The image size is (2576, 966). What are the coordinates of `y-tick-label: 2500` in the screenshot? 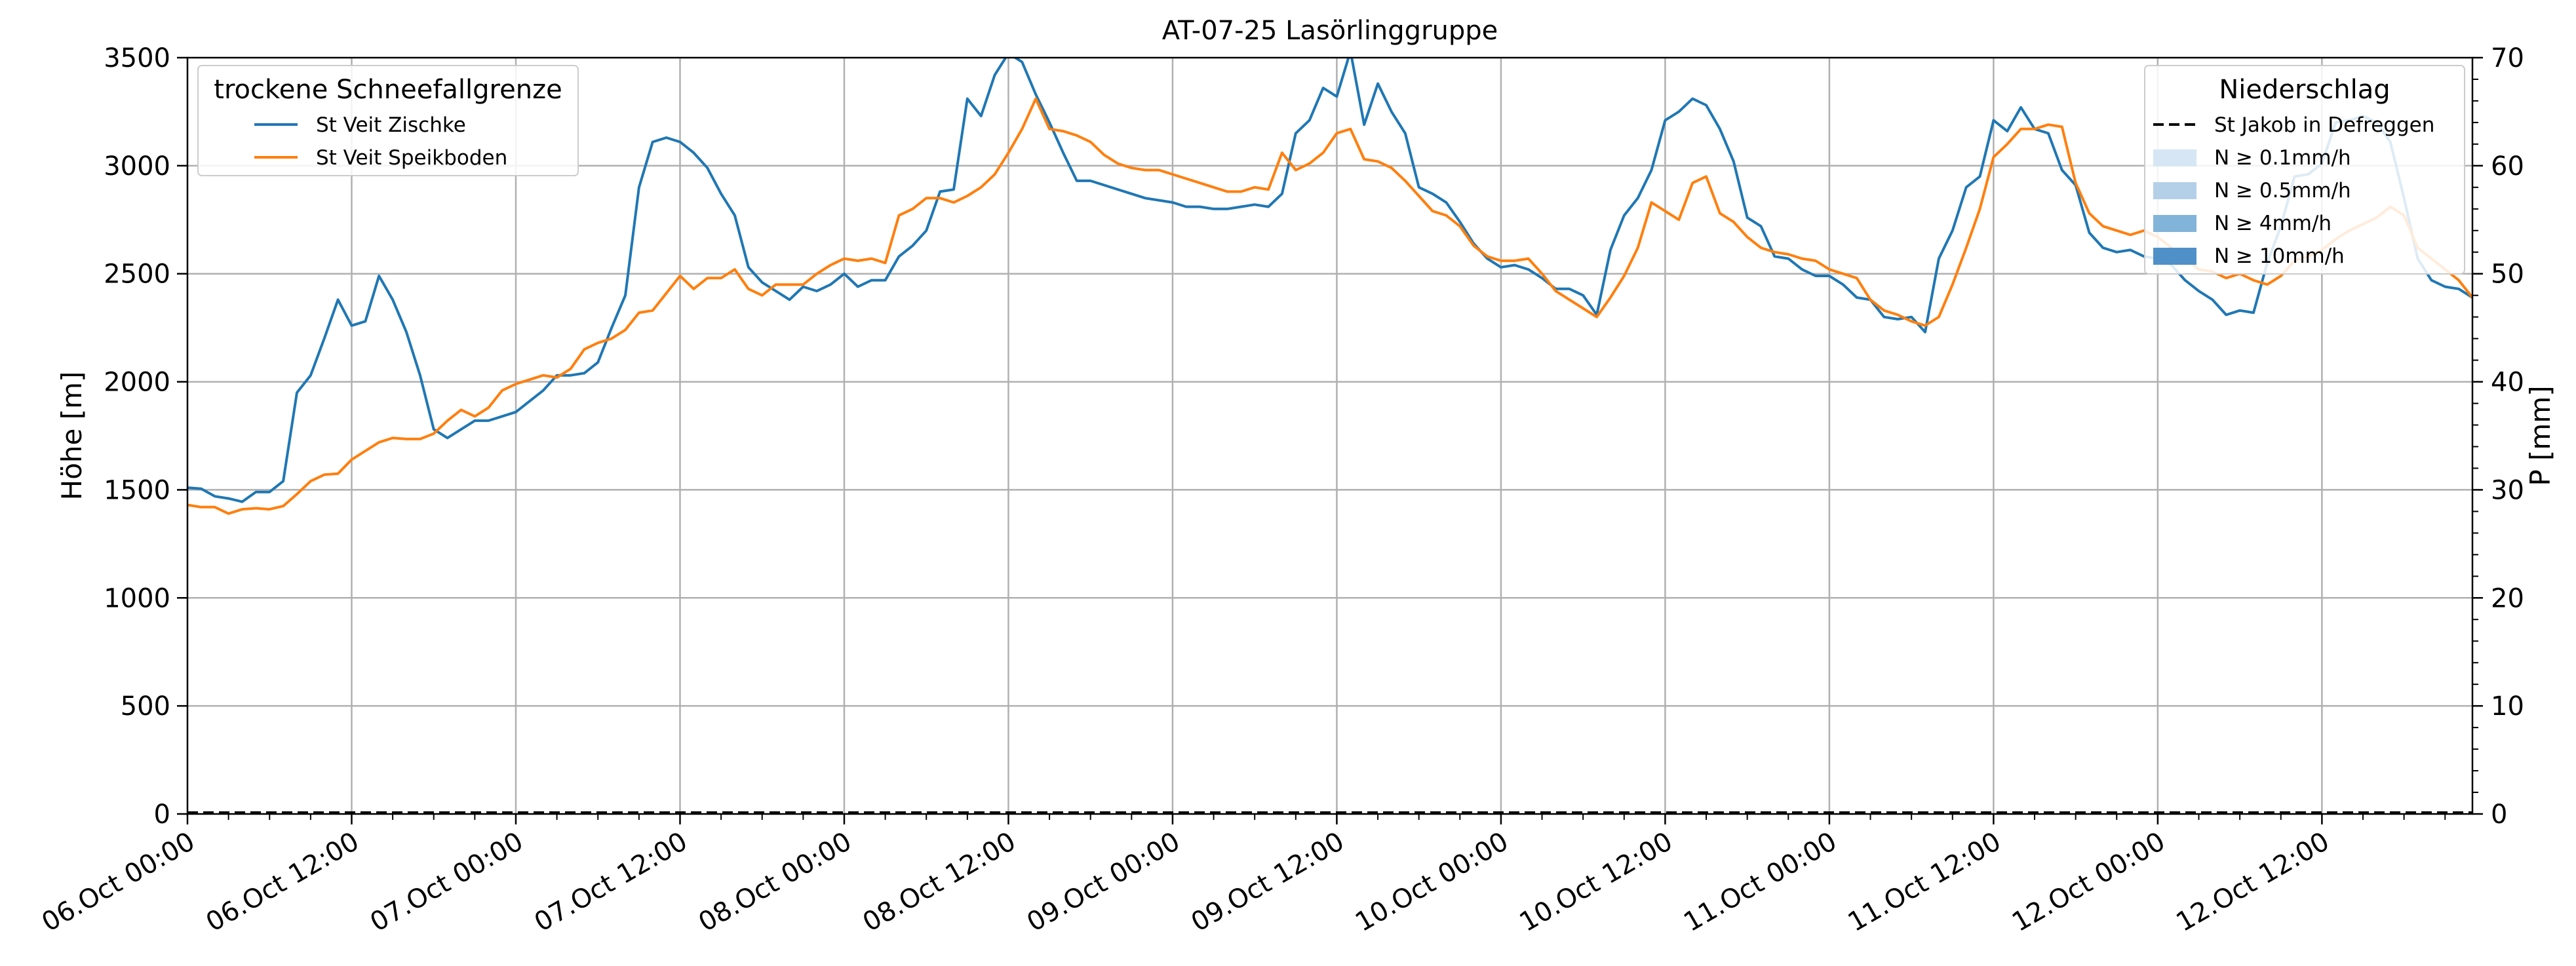 It's located at (137, 275).